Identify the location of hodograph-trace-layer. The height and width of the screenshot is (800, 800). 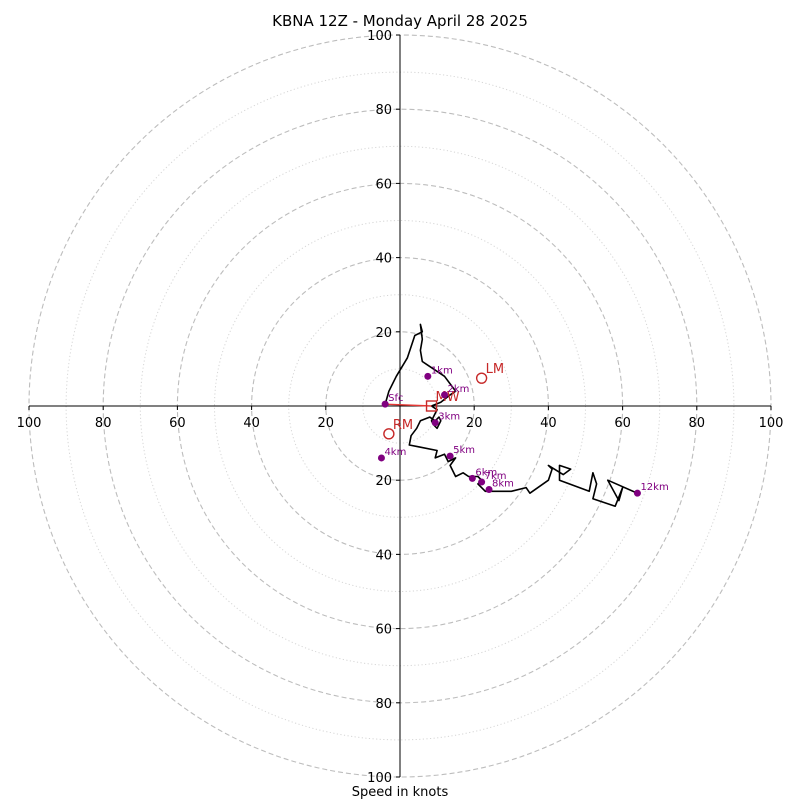
(511, 415).